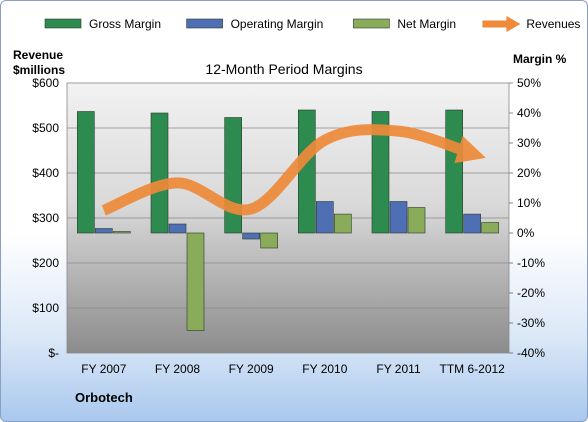 The height and width of the screenshot is (422, 588). I want to click on left-tick-label: $200, so click(45, 263).